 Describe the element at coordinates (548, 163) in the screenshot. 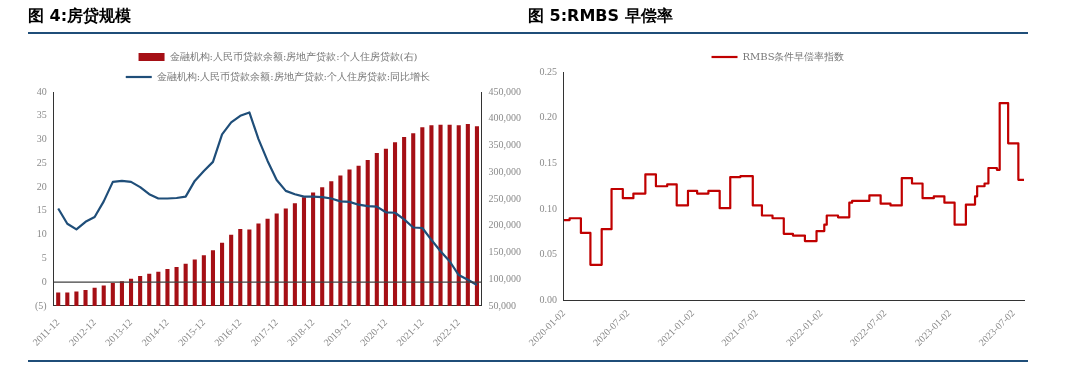

I see `y-tick-label: 0.15` at that location.